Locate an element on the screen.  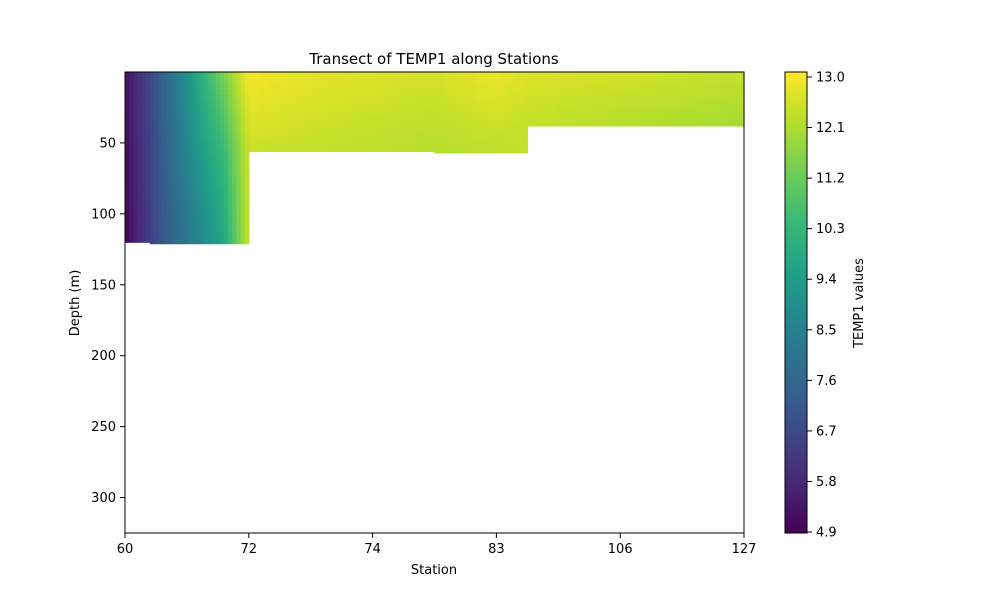
y-tick-label: 300 is located at coordinates (103, 498).